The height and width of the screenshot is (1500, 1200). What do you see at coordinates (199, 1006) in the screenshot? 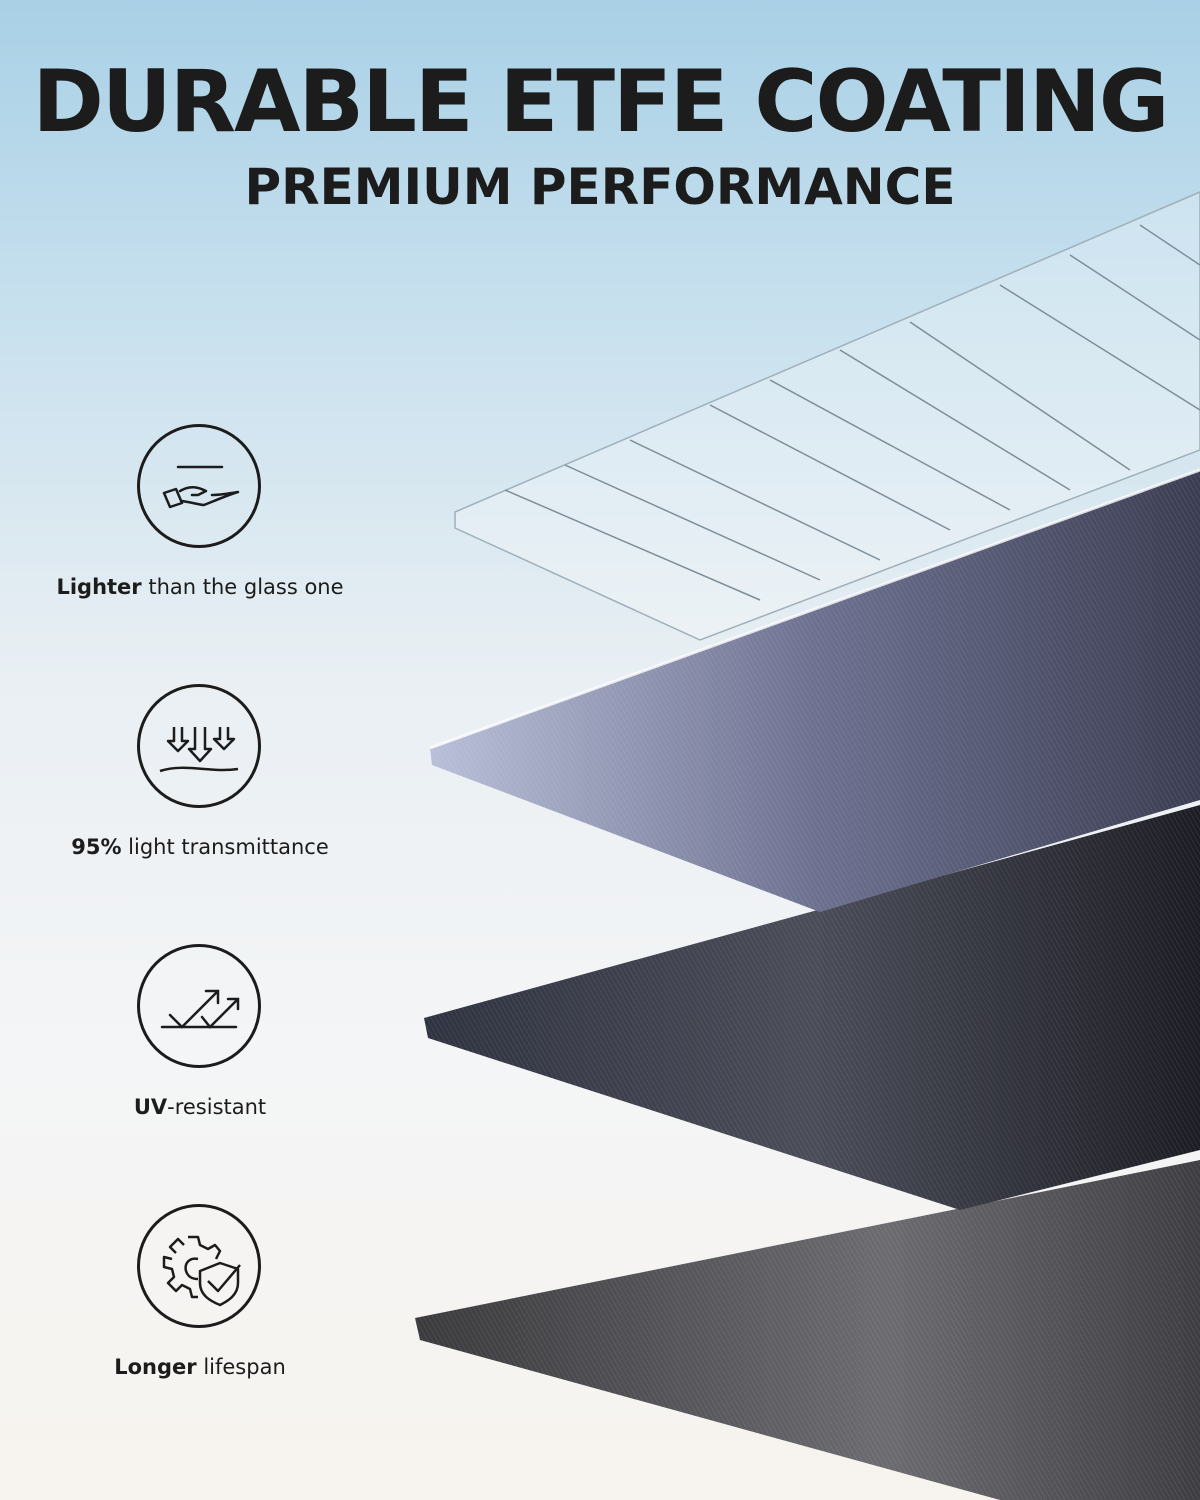
I see `uv-arrows-icon` at bounding box center [199, 1006].